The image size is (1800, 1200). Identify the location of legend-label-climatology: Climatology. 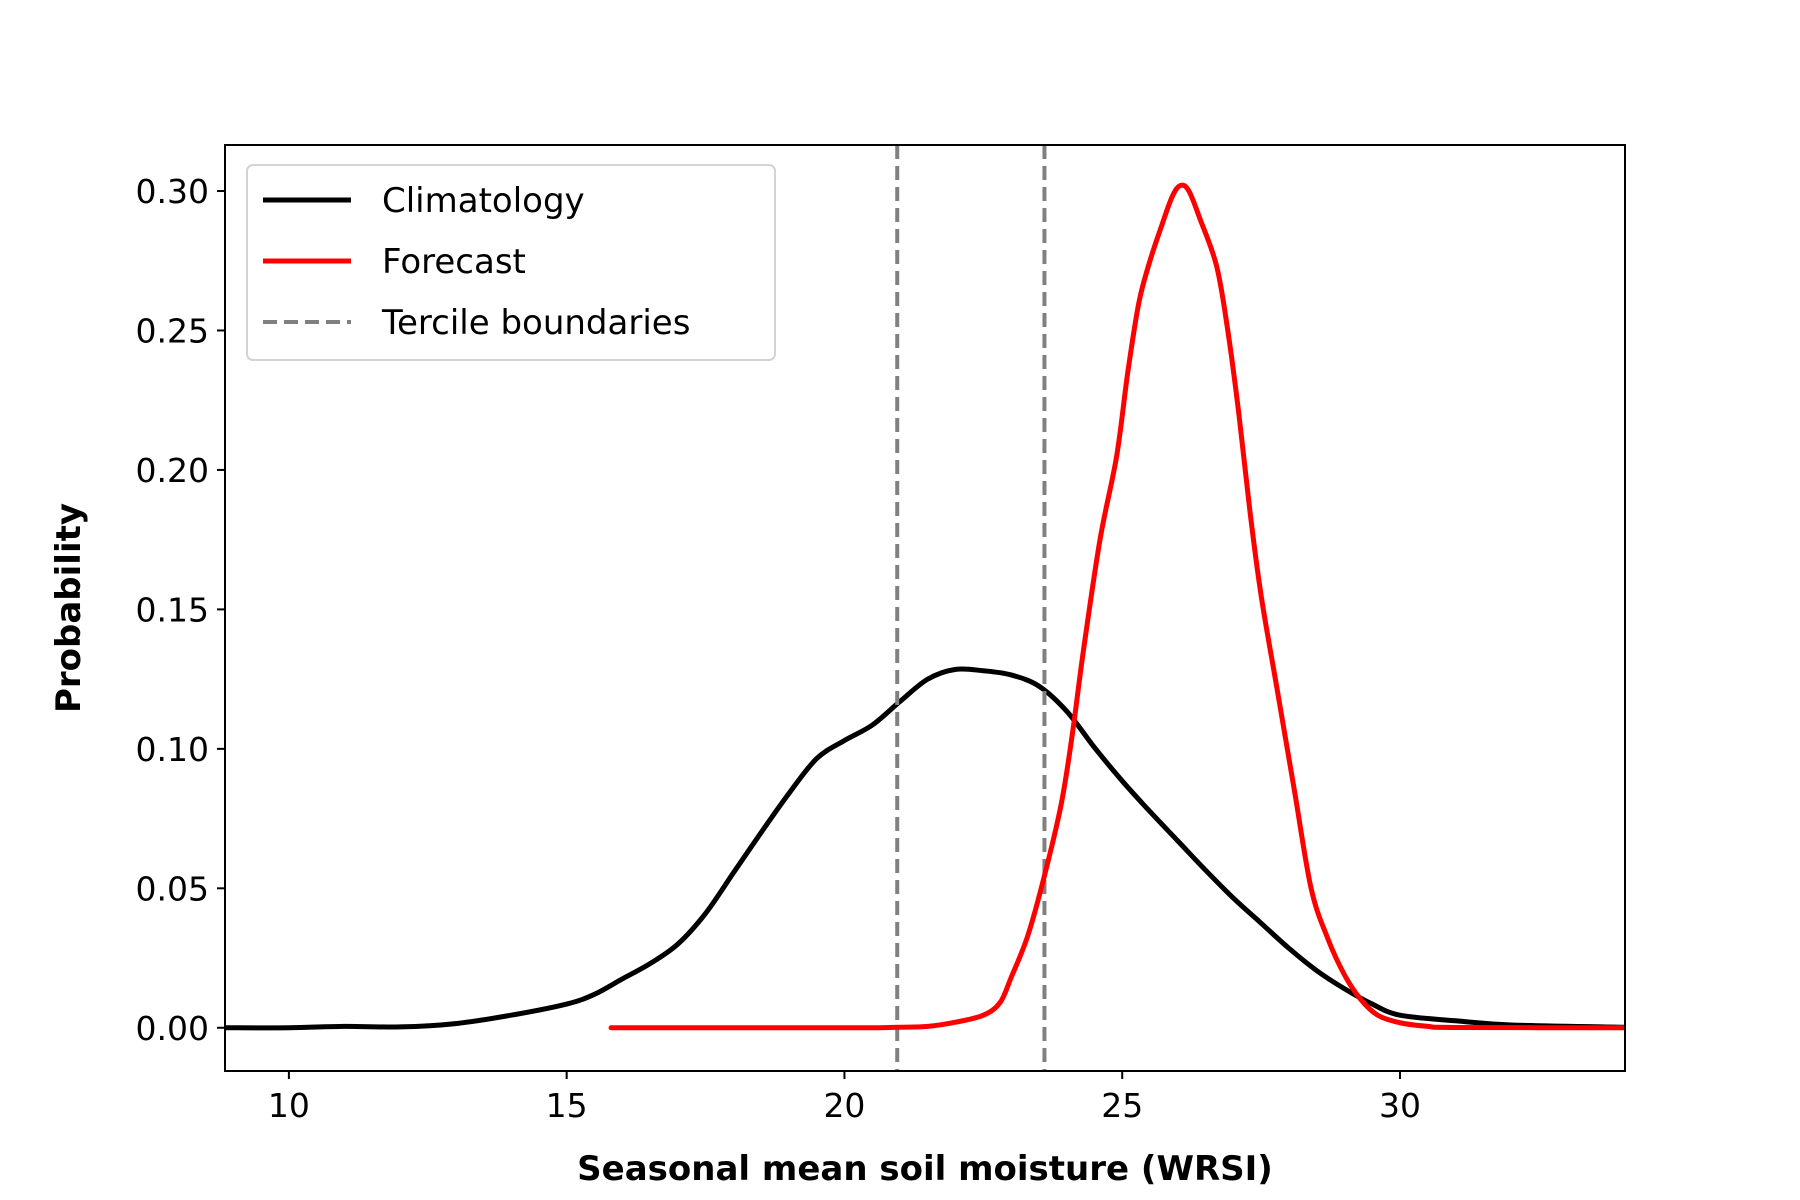
(483, 201).